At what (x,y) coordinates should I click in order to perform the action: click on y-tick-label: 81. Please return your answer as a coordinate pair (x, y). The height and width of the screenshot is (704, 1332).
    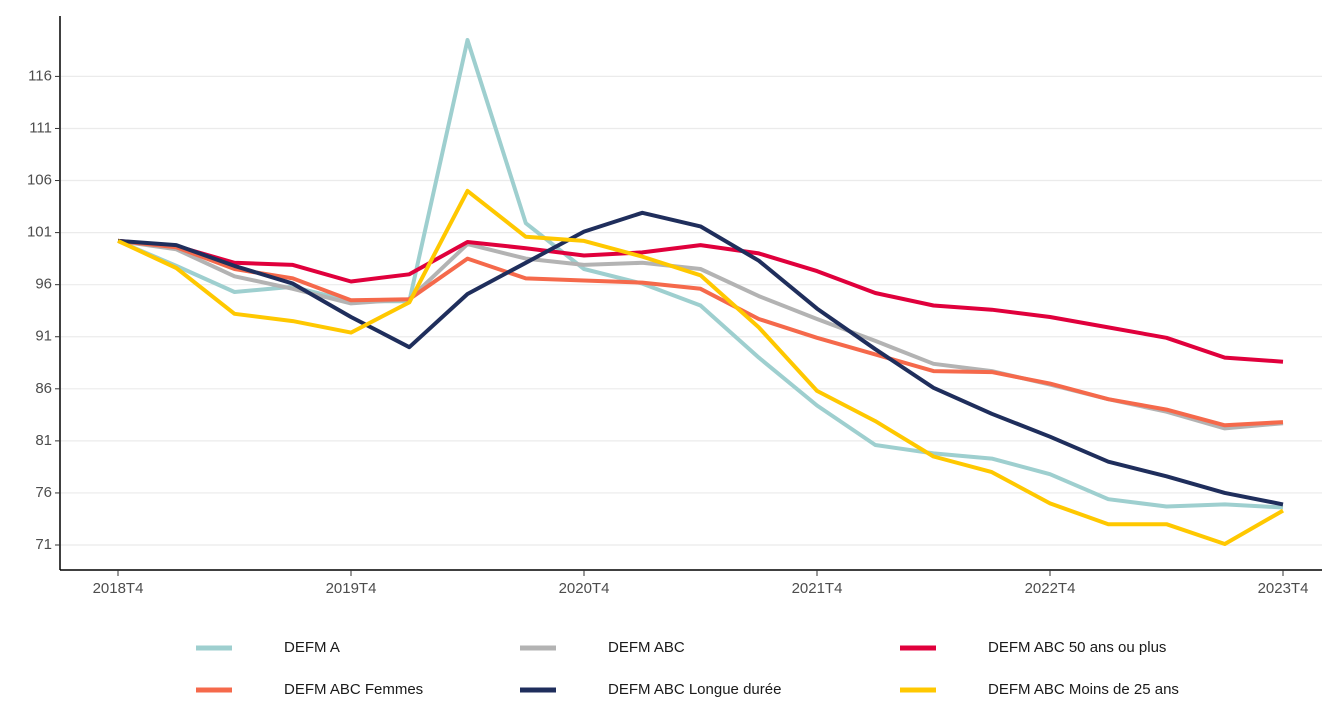
    Looking at the image, I should click on (43, 440).